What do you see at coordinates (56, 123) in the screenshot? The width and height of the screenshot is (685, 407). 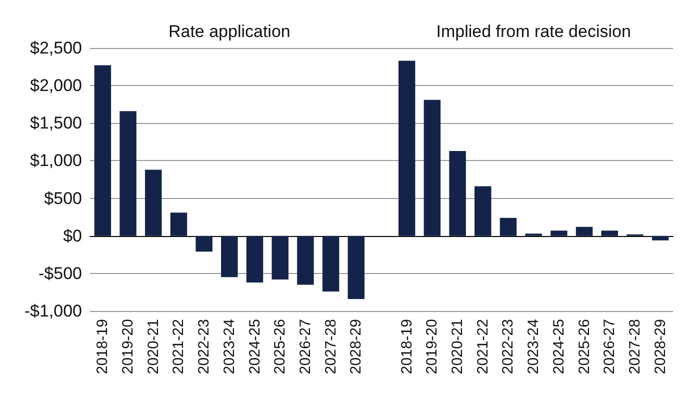 I see `y-tick-label: $1,500` at bounding box center [56, 123].